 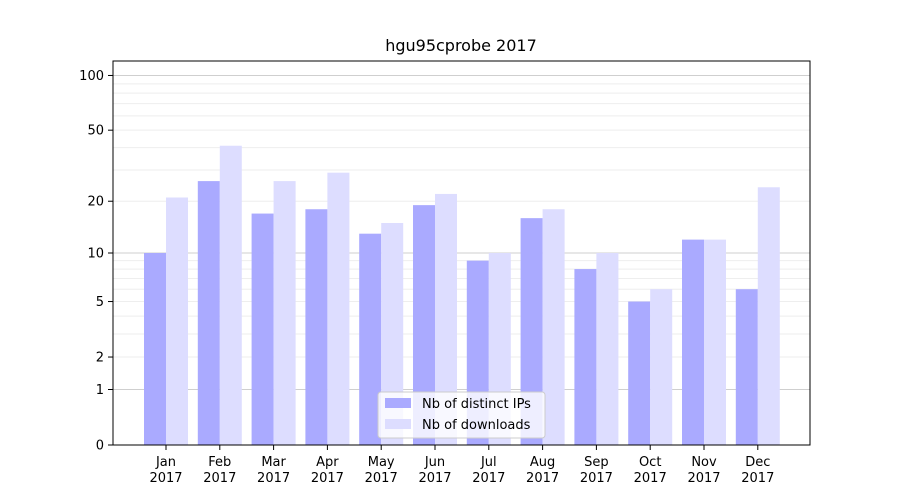 What do you see at coordinates (327, 462) in the screenshot?
I see `x-tick-label-month: Apr` at bounding box center [327, 462].